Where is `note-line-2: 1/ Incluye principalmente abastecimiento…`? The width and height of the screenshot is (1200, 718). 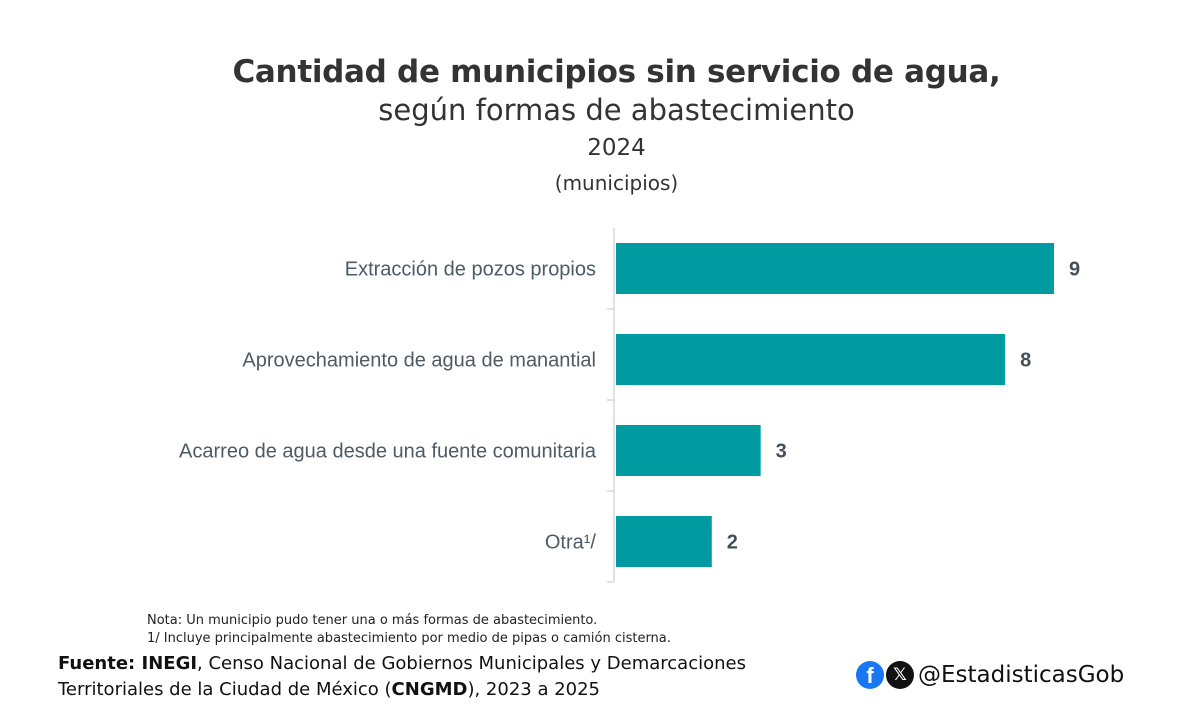 note-line-2: 1/ Incluye principalmente abastecimiento… is located at coordinates (409, 638).